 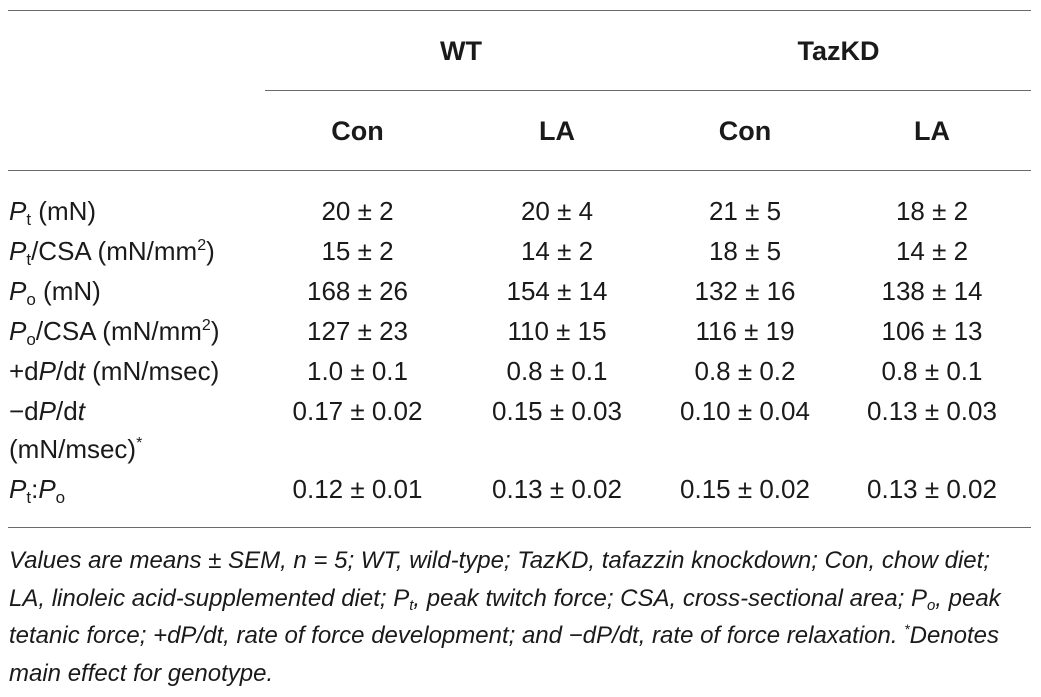 I want to click on table-cell: 110 ± 15, so click(x=557, y=331).